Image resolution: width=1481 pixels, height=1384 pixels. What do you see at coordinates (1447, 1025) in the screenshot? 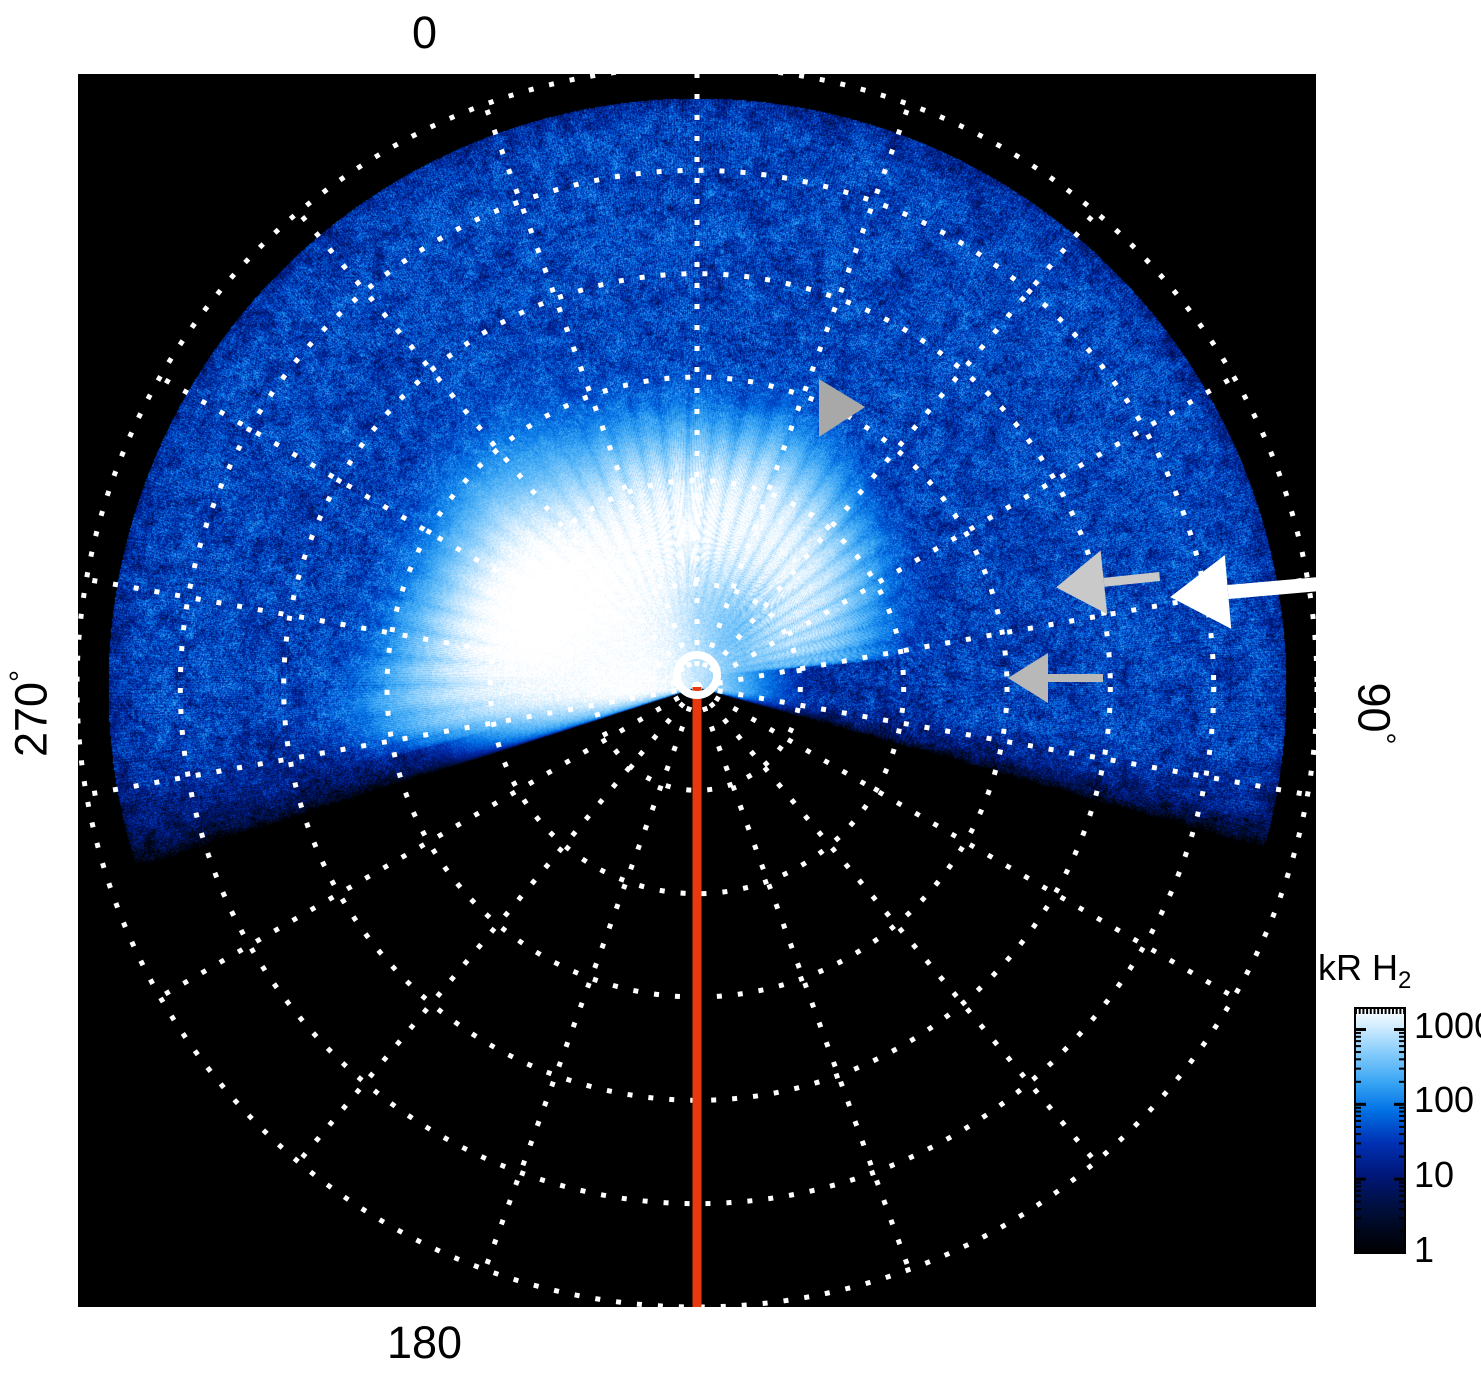
I see `colorbar-tick-label-1000: 1000` at bounding box center [1447, 1025].